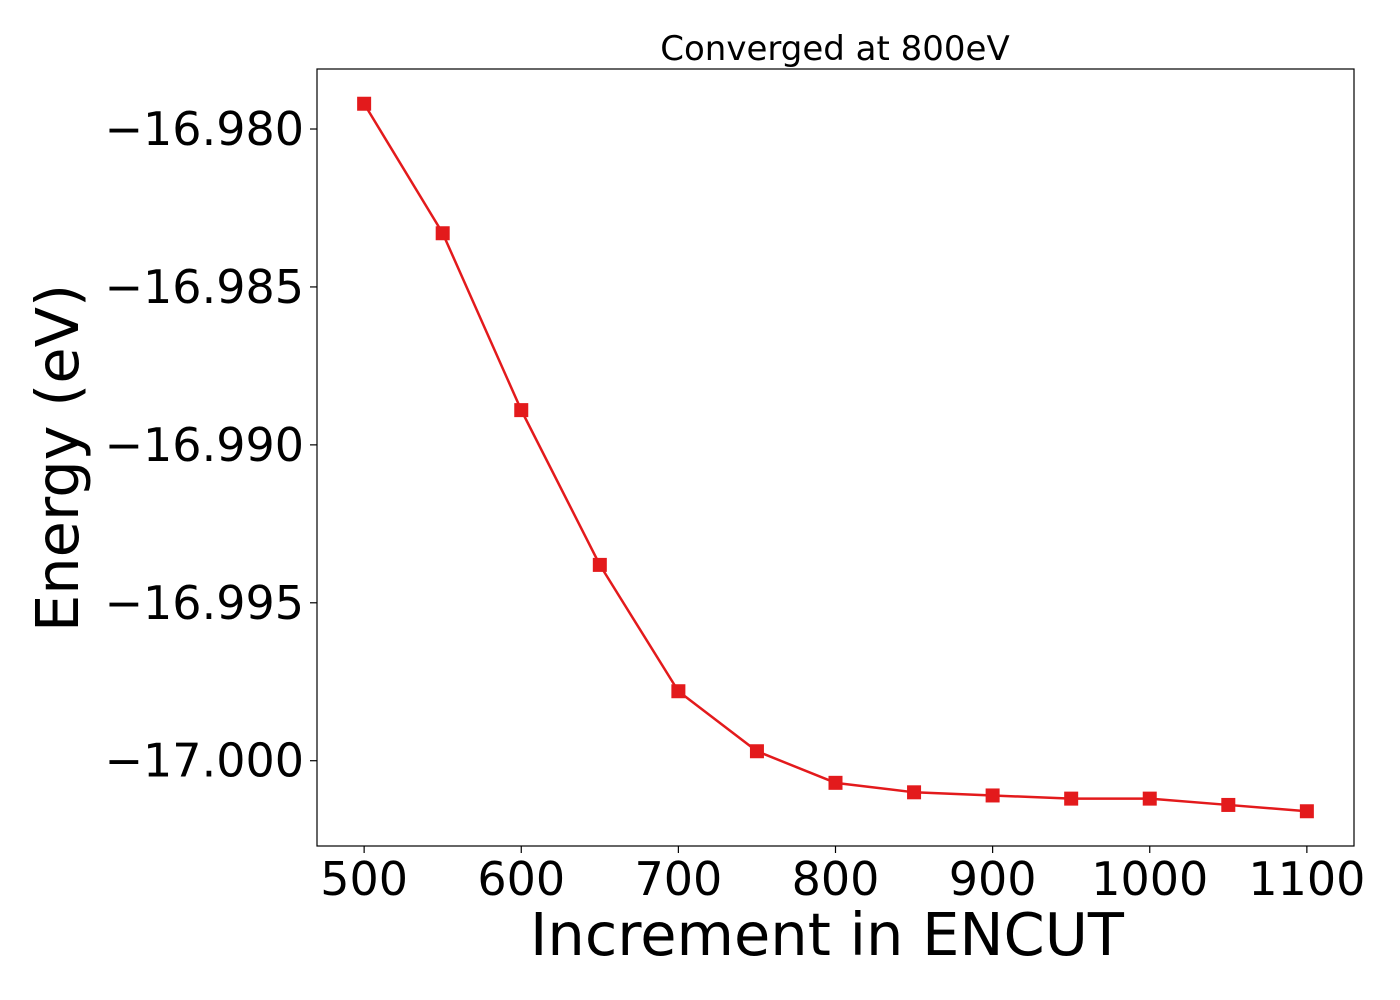  Describe the element at coordinates (1149, 879) in the screenshot. I see `x-tick-label: 1000` at that location.